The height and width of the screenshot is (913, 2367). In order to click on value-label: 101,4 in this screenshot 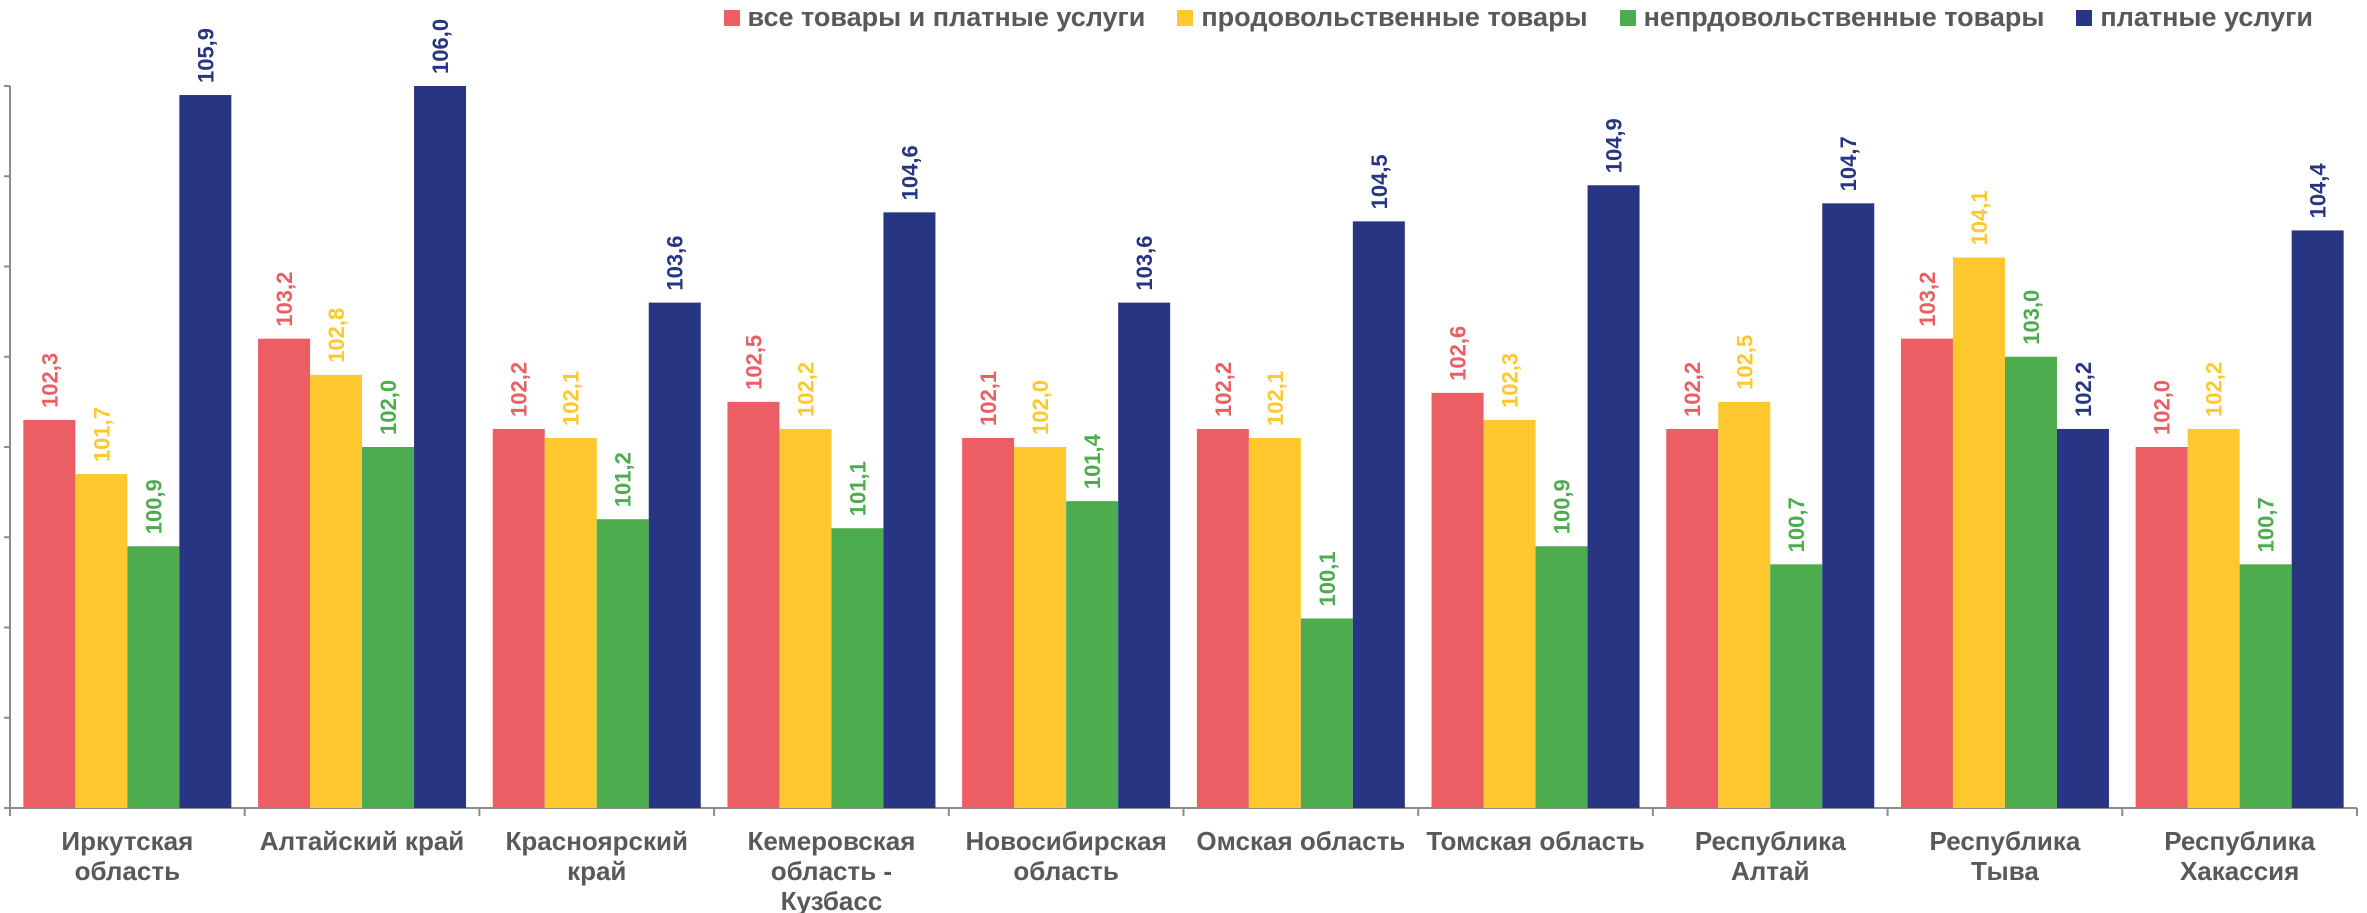, I will do `click(1092, 461)`.